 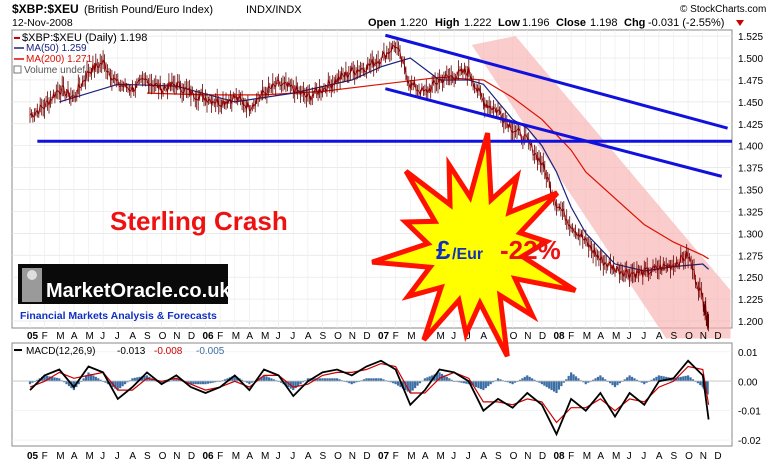 What do you see at coordinates (560, 456) in the screenshot?
I see `x-tick-label-bottom: 08` at bounding box center [560, 456].